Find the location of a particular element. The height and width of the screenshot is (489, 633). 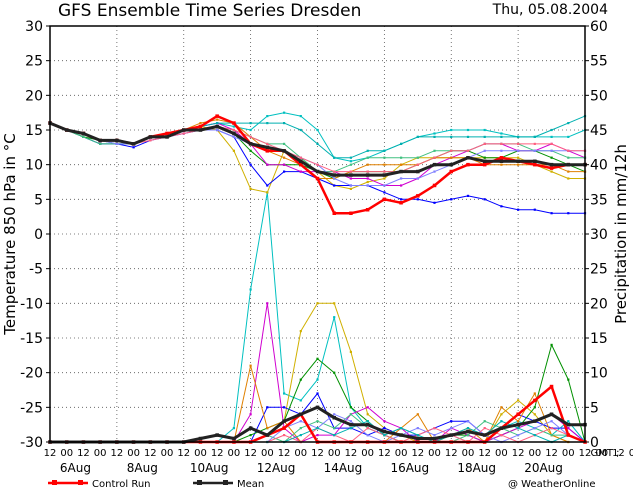

x-day-label: 14Aug is located at coordinates (343, 468).